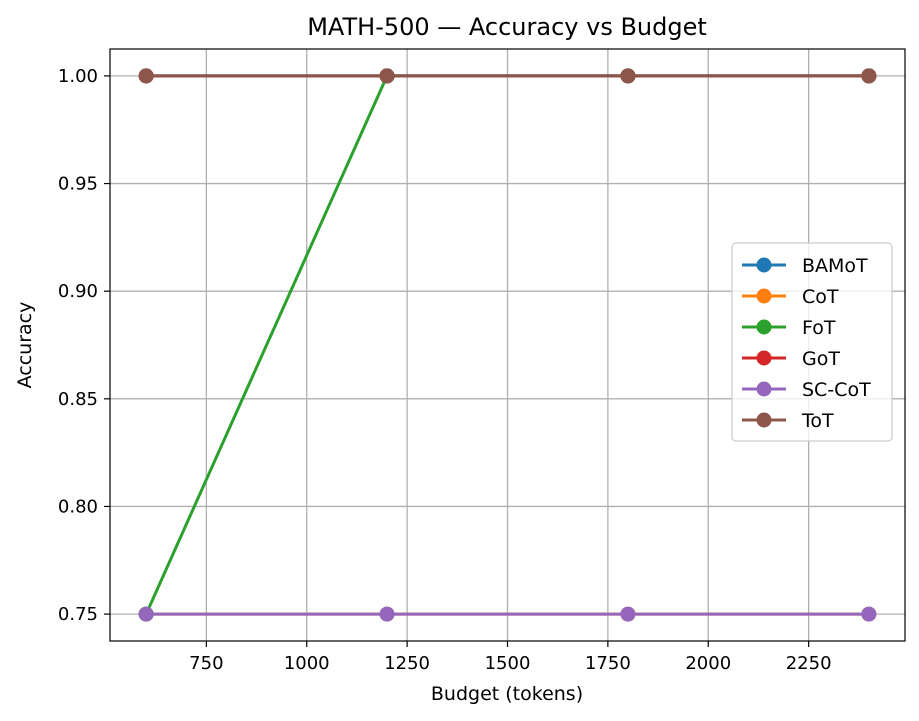 The width and height of the screenshot is (919, 721). What do you see at coordinates (507, 27) in the screenshot?
I see `chart-title: MATH-500 — Accuracy vs Budget` at bounding box center [507, 27].